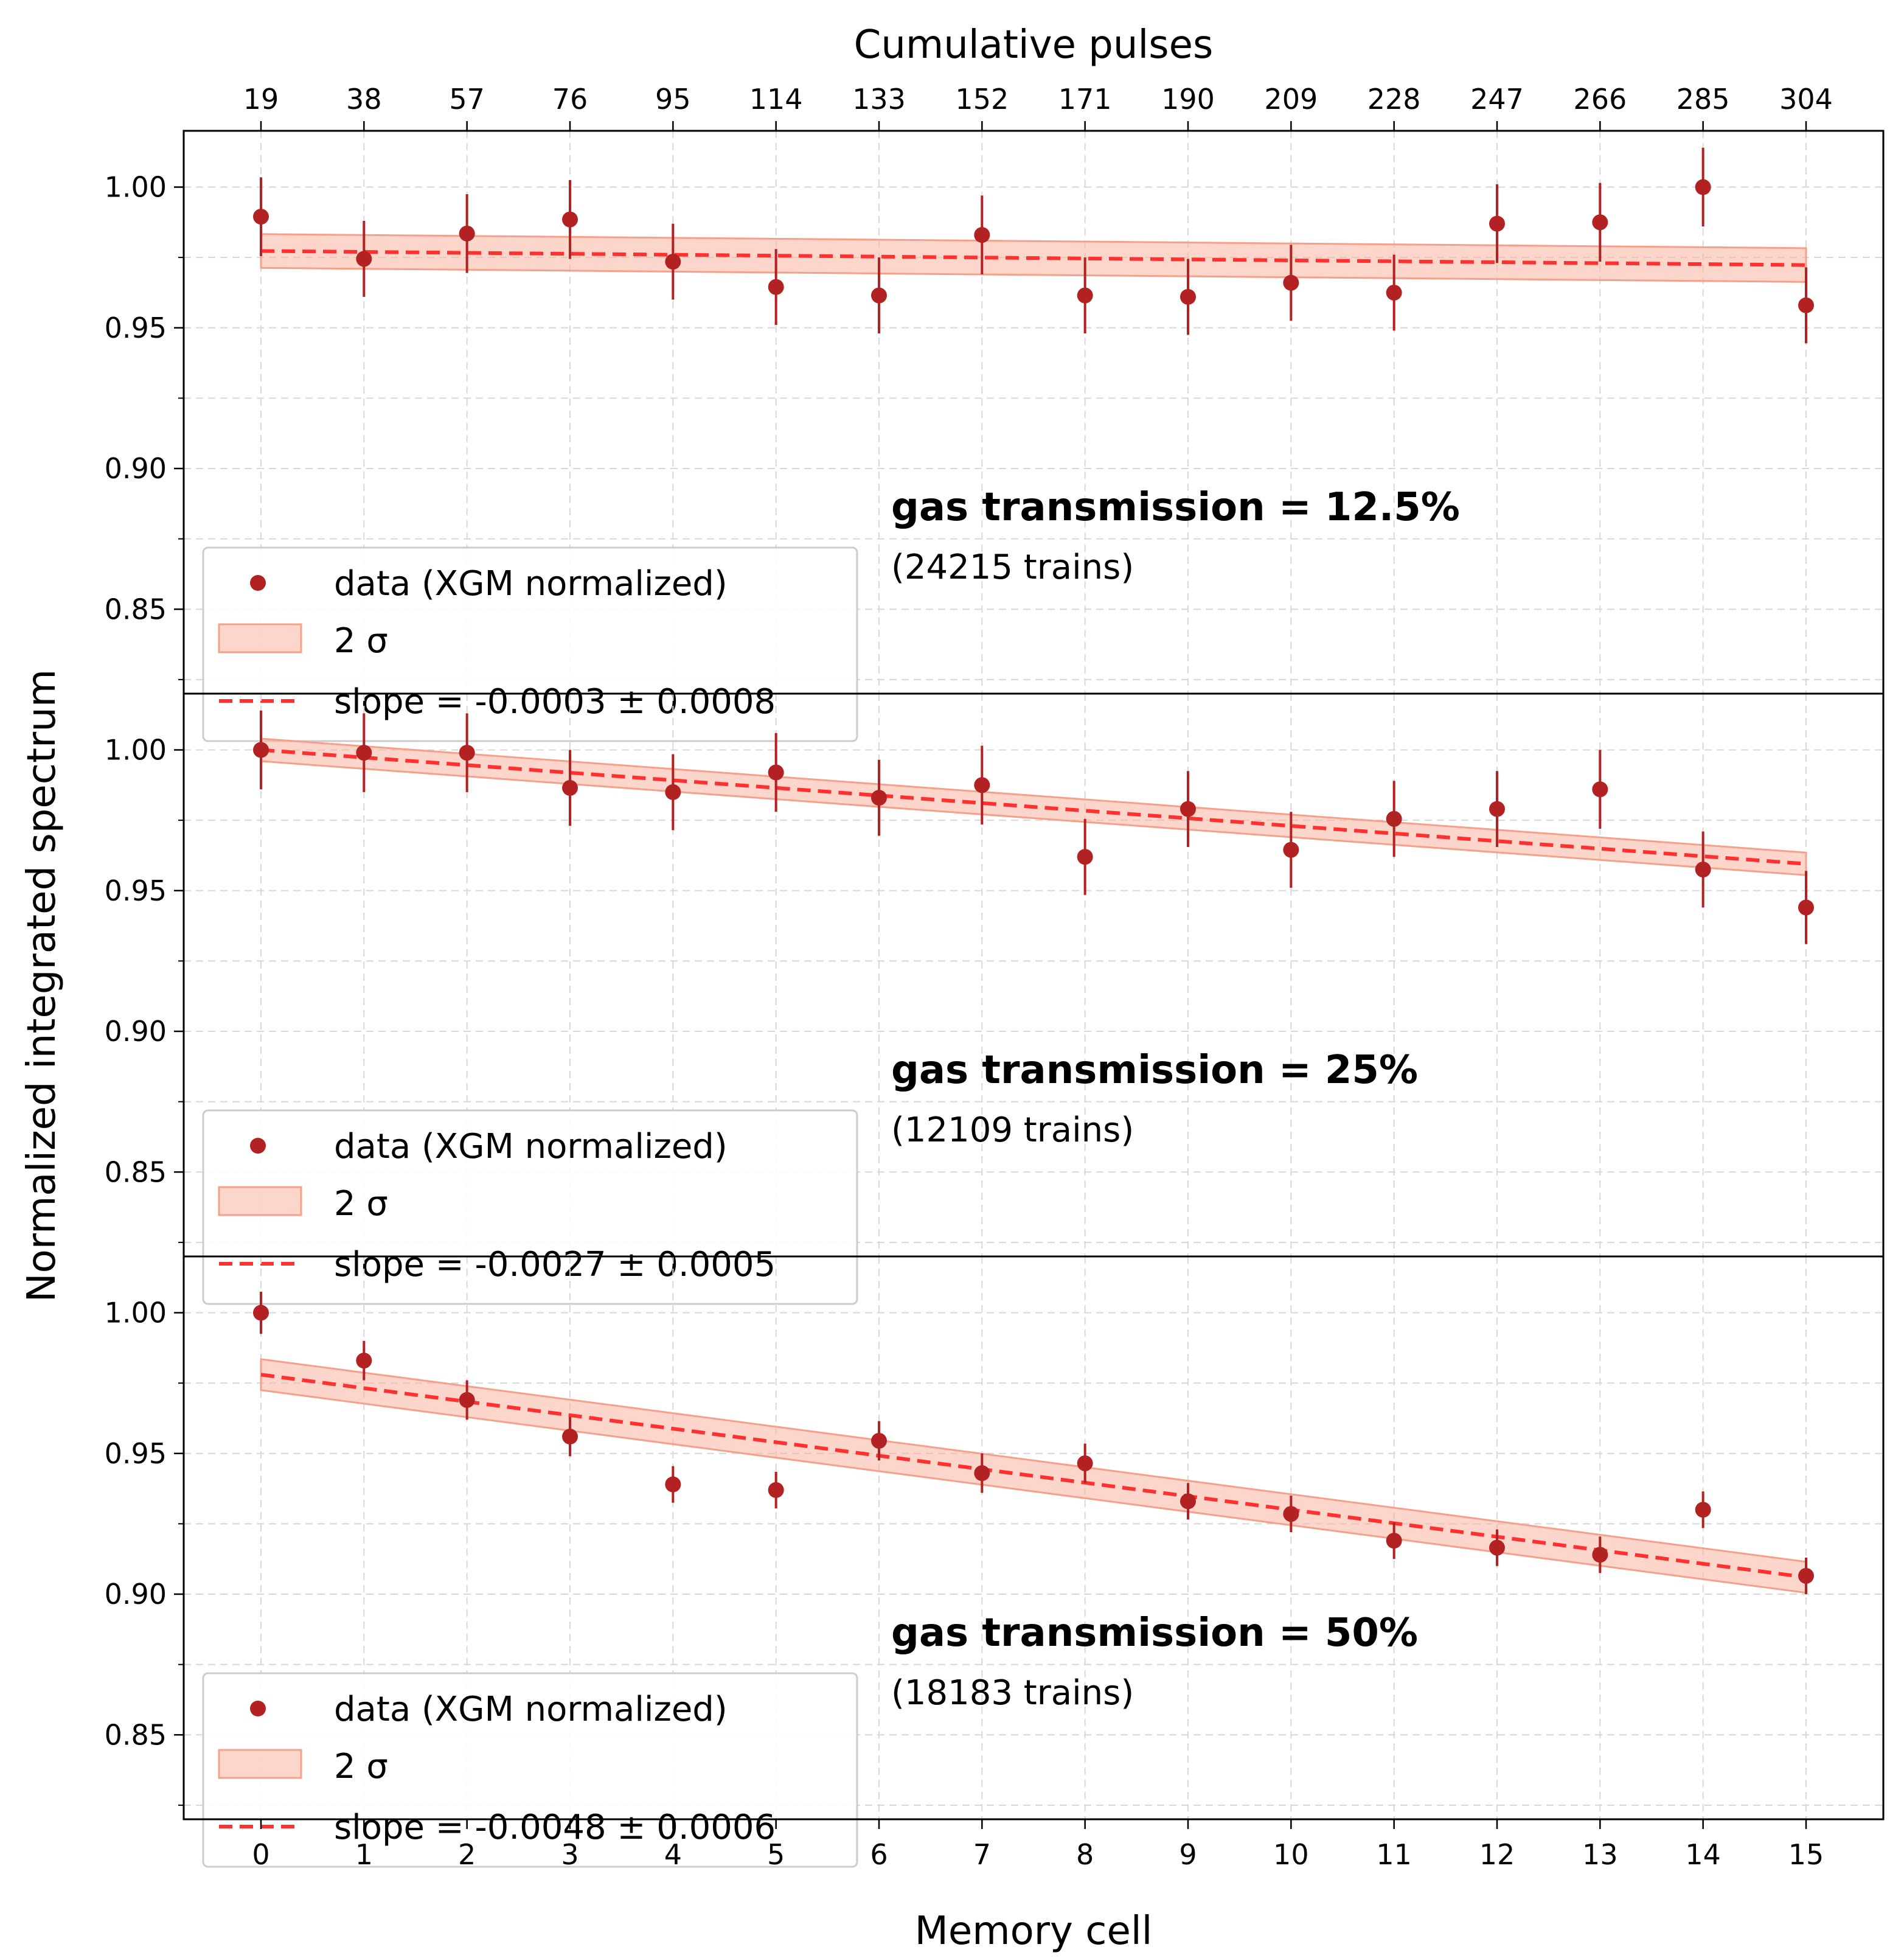  I want to click on y-axis-title: Normalized integrated spectrum, so click(41, 986).